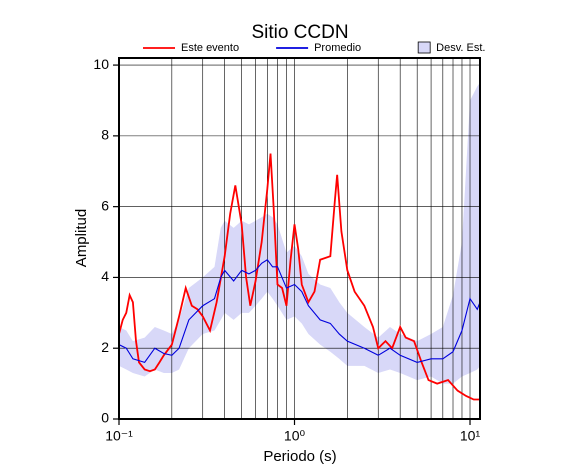 The image size is (586, 475). What do you see at coordinates (470, 436) in the screenshot?
I see `x-tick-label: 10¹` at bounding box center [470, 436].